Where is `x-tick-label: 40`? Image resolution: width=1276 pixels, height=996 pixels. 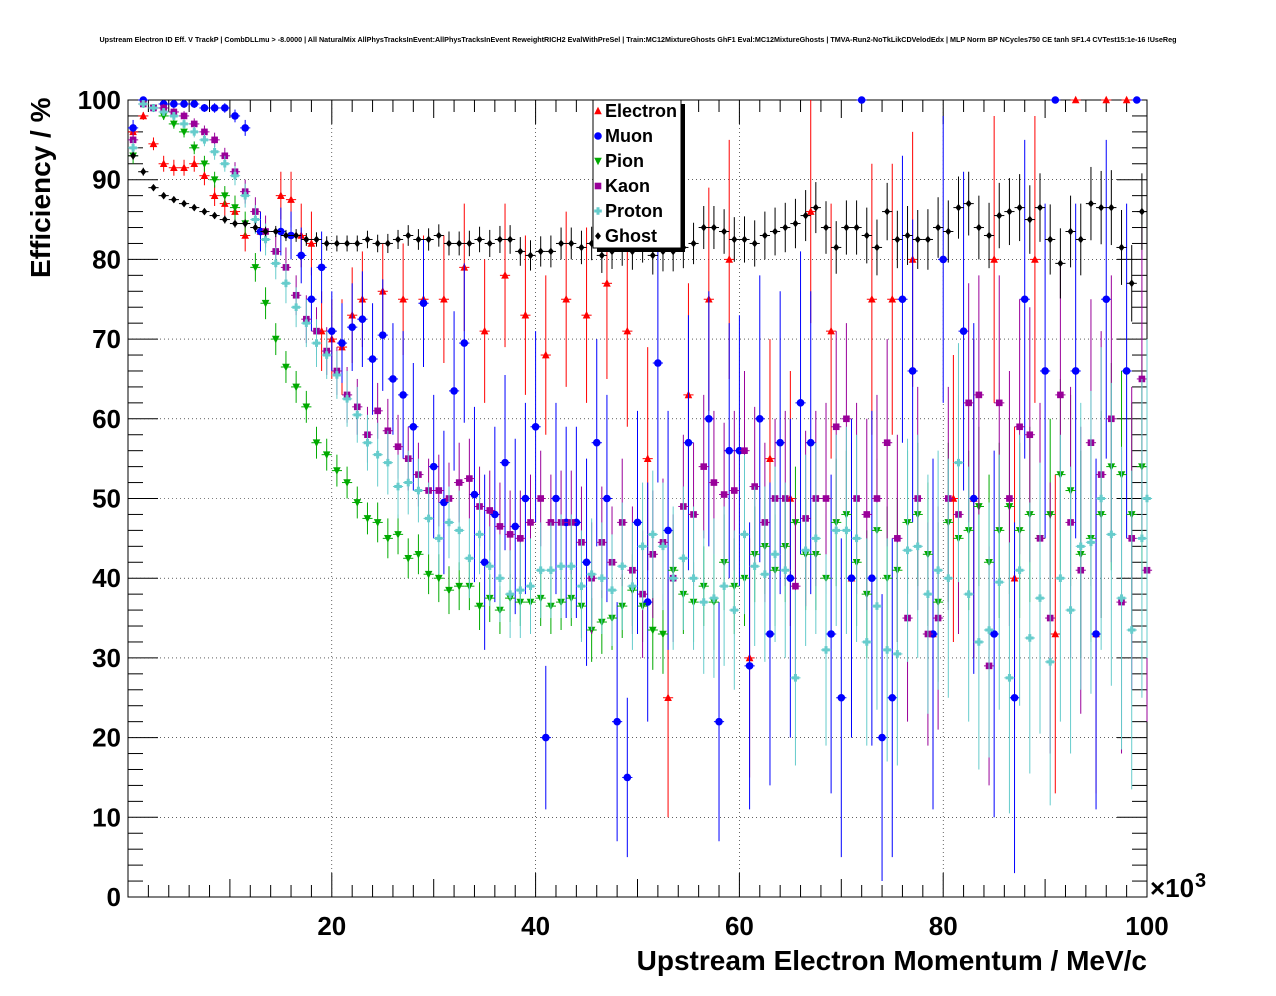
x-tick-label: 40 is located at coordinates (535, 926).